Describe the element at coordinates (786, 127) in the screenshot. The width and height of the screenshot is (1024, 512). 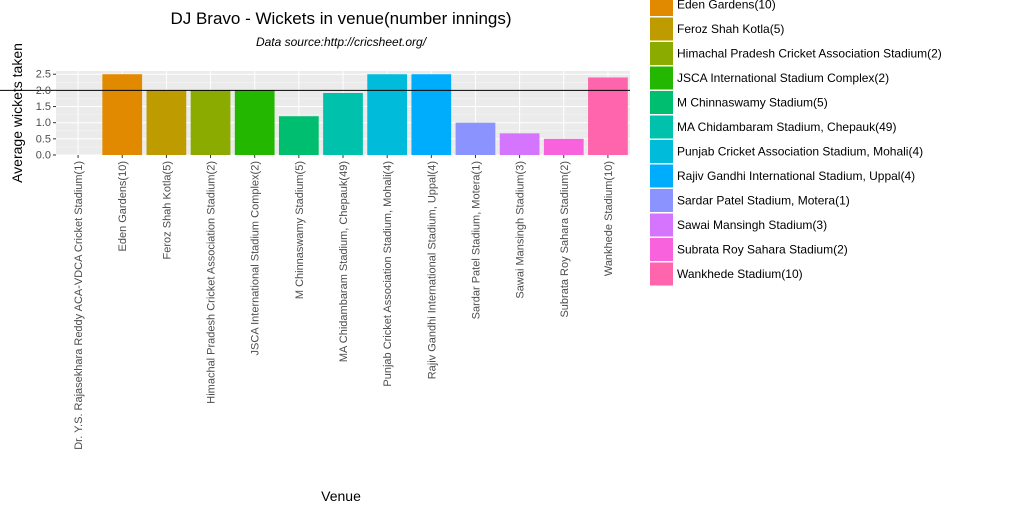
I see `legend-label: MA Chidambaram Stadium, Chepauk(49)` at that location.